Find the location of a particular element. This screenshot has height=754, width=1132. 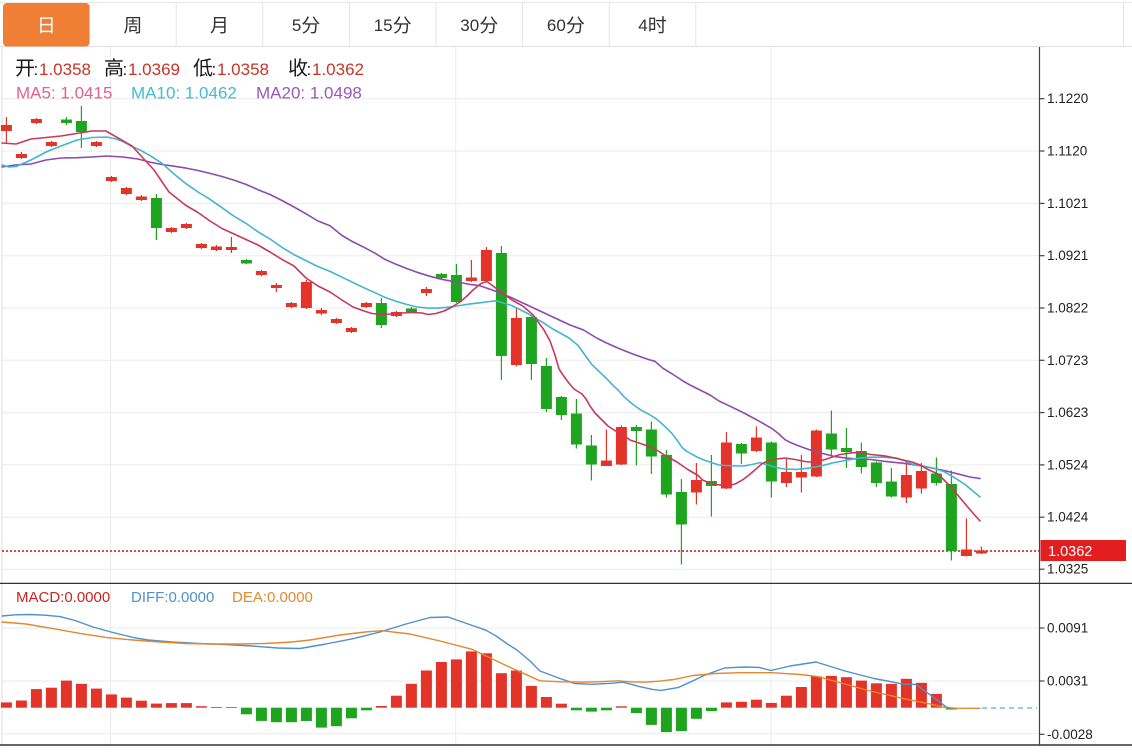

svg-text: 1.1021 is located at coordinates (1067, 203).